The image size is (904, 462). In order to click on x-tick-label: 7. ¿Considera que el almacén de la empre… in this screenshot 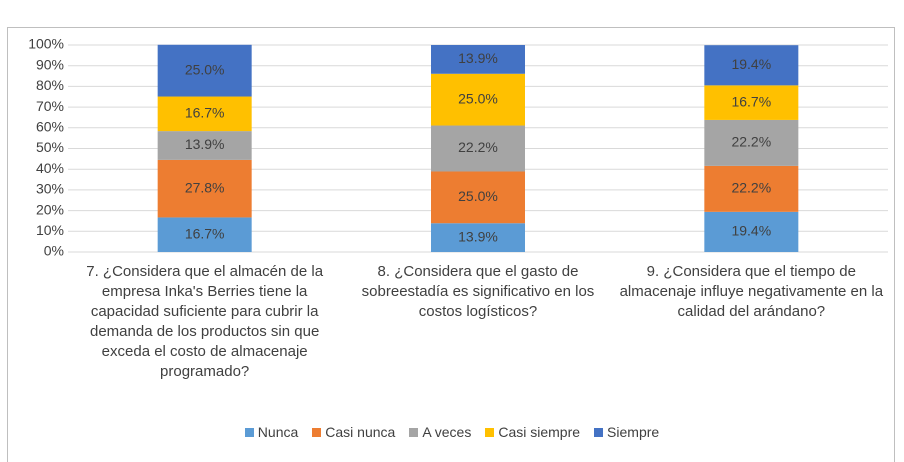, I will do `click(205, 321)`.